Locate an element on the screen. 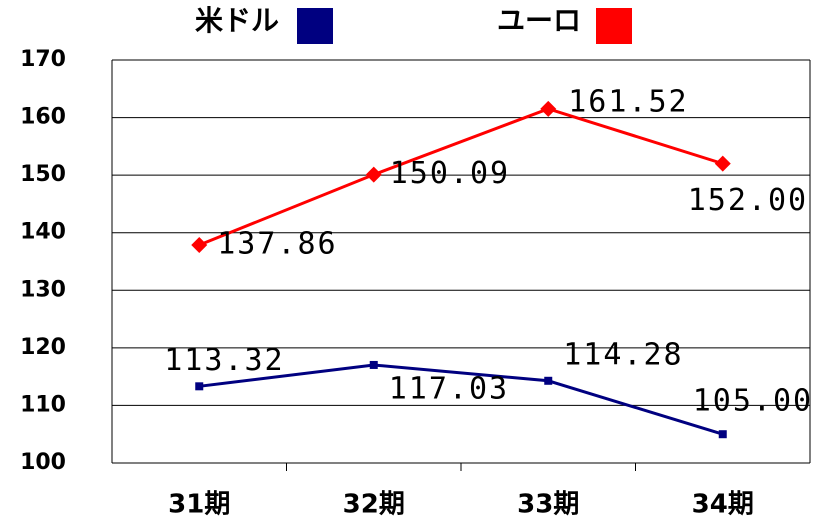  y-tick-label: 110 is located at coordinates (43, 404).